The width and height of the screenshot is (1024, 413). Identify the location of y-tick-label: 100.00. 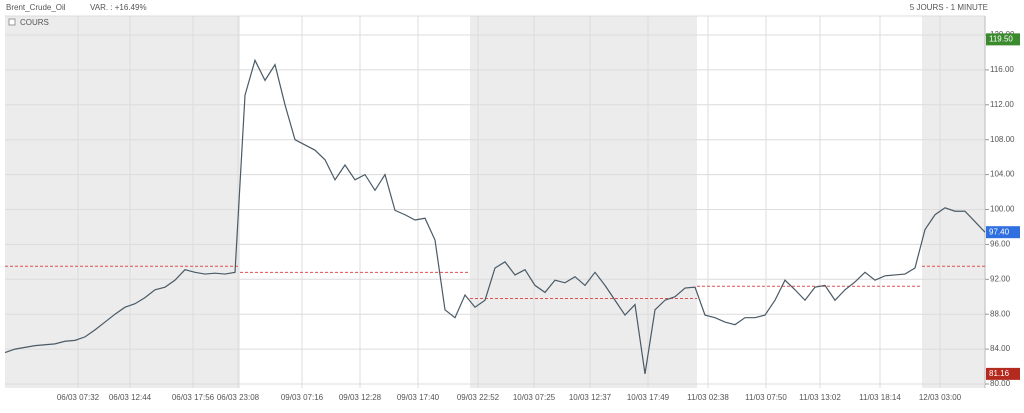
(1002, 209).